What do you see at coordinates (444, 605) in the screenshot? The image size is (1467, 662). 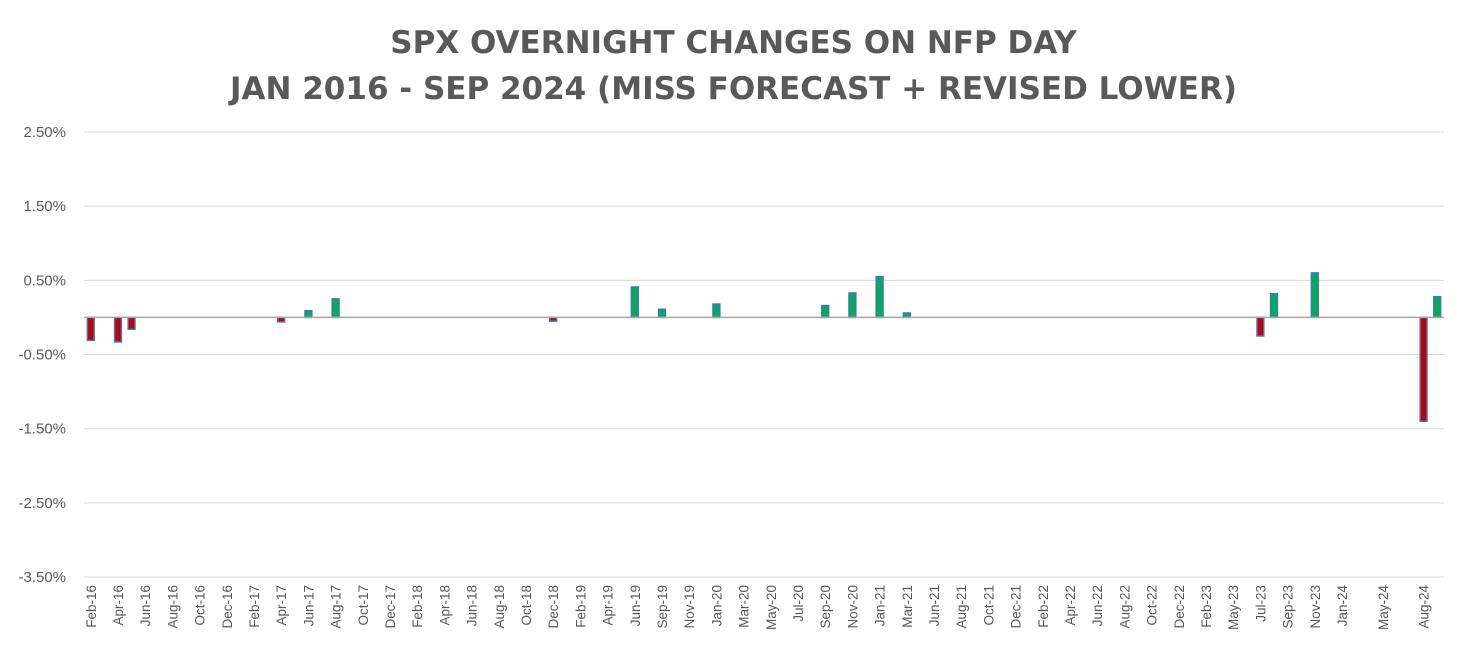 I see `x-tick-label: Apr-18` at bounding box center [444, 605].